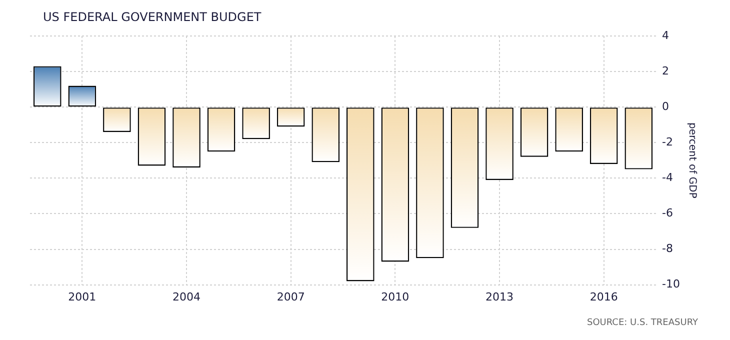 This screenshot has width=730, height=340. What do you see at coordinates (666, 35) in the screenshot?
I see `y-tick-label: 4` at bounding box center [666, 35].